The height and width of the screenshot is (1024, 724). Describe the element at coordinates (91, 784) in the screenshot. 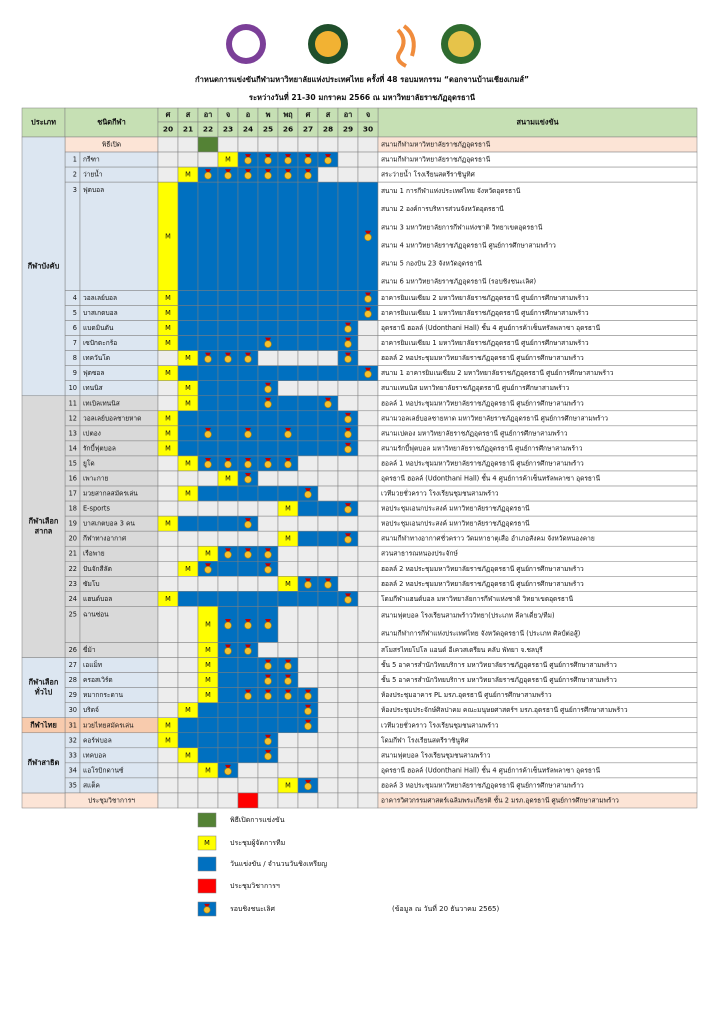

I see `sport-name: สแต็ค` at that location.